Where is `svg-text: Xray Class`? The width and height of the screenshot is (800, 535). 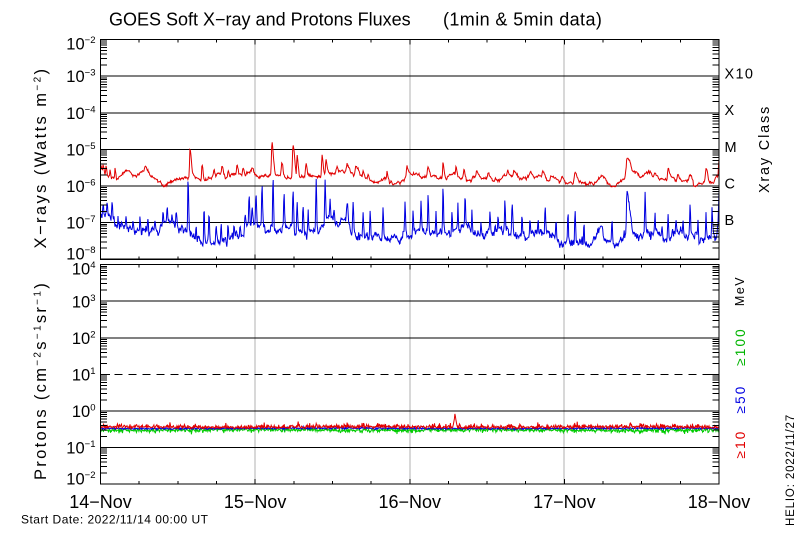 svg-text: Xray Class is located at coordinates (765, 149).